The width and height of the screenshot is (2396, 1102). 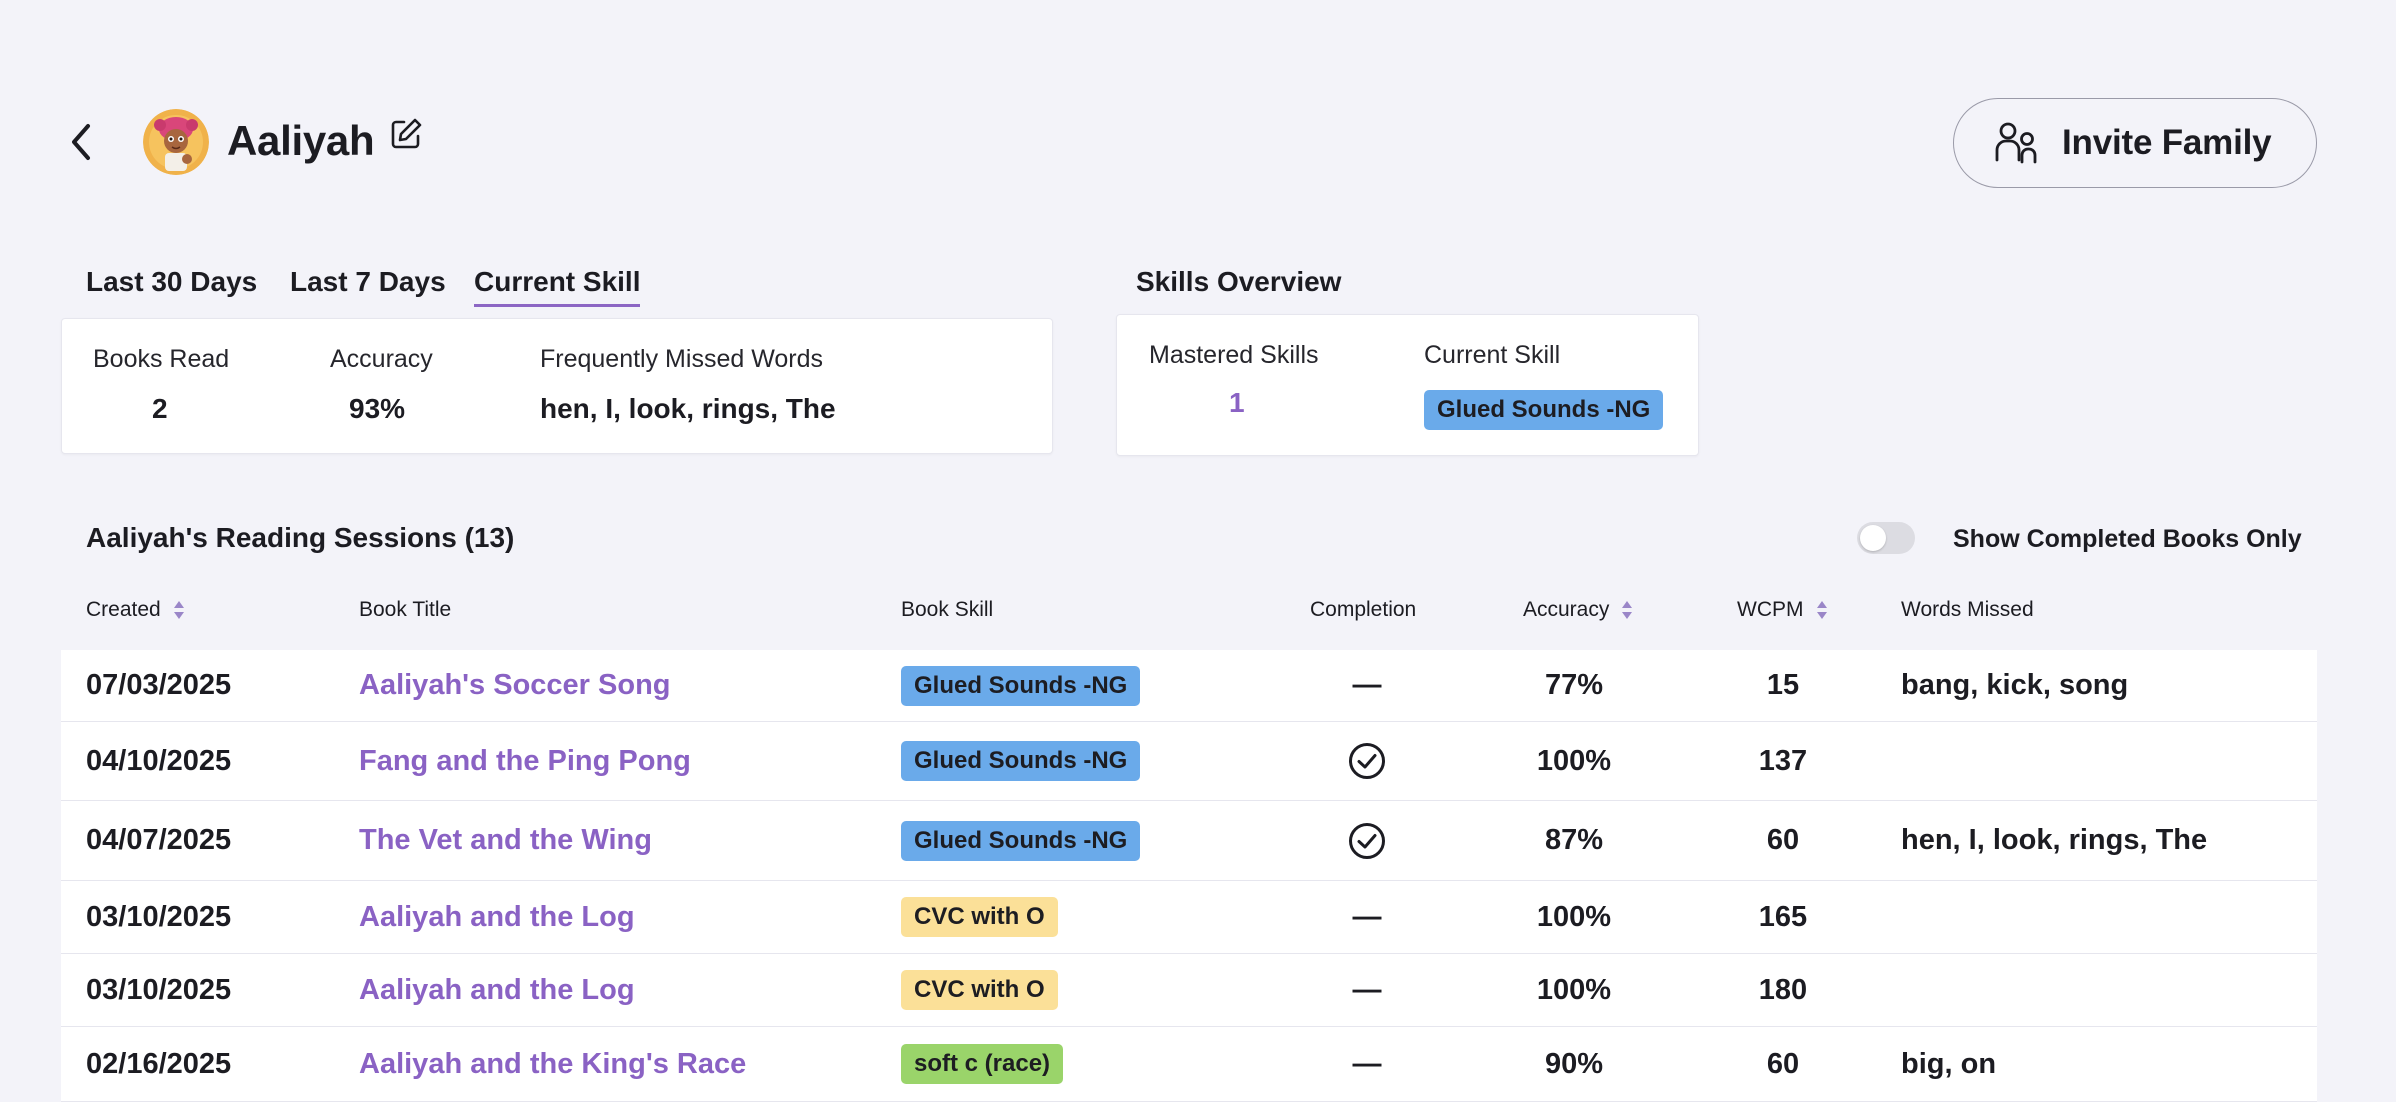 What do you see at coordinates (368, 281) in the screenshot?
I see `tab-last-7-days: Last 7 Days` at bounding box center [368, 281].